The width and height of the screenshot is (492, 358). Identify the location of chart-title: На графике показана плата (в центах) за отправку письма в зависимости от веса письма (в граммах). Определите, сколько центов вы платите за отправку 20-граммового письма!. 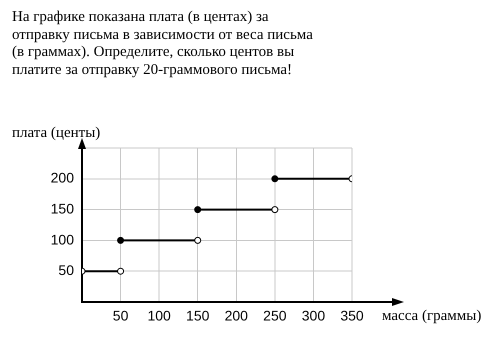
(163, 44).